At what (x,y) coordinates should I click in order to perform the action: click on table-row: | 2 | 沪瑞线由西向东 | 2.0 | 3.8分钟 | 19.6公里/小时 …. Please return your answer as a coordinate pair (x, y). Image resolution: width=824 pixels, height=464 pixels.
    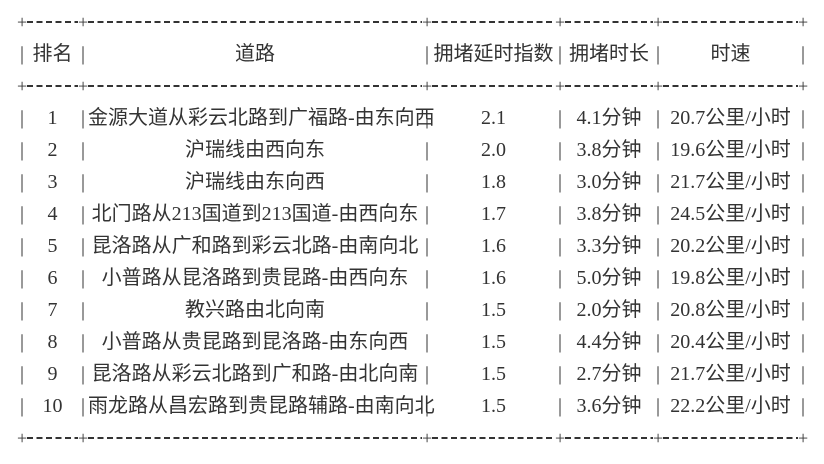
    Looking at the image, I should click on (412, 150).